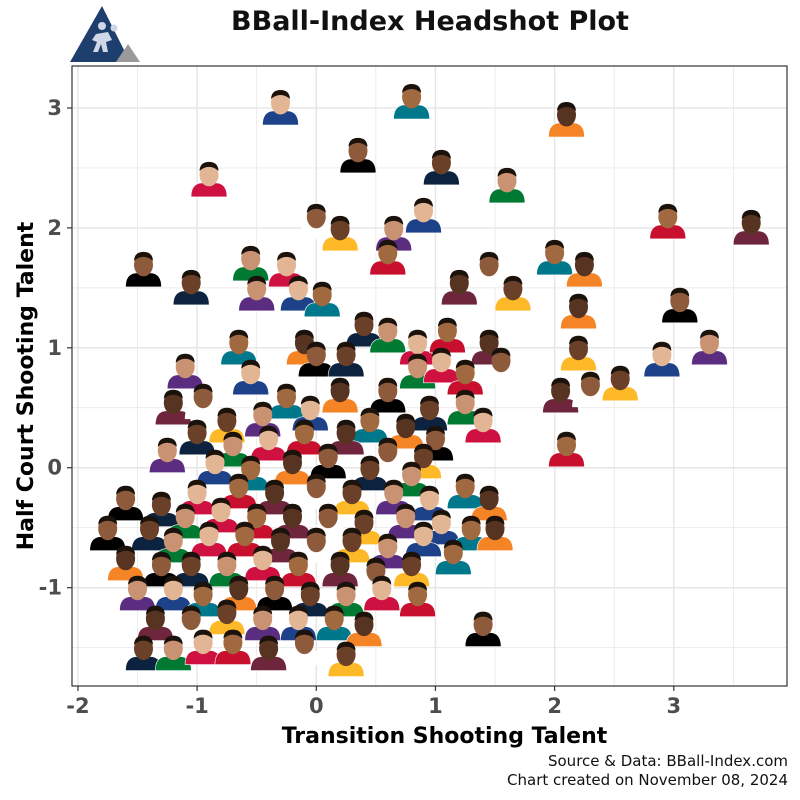  I want to click on bball-index-logo-icon, so click(105, 34).